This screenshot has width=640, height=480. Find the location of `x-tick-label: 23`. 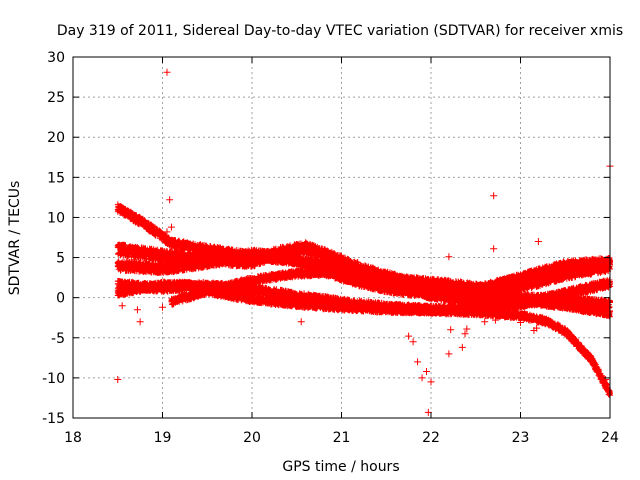

x-tick-label: 23 is located at coordinates (521, 438).